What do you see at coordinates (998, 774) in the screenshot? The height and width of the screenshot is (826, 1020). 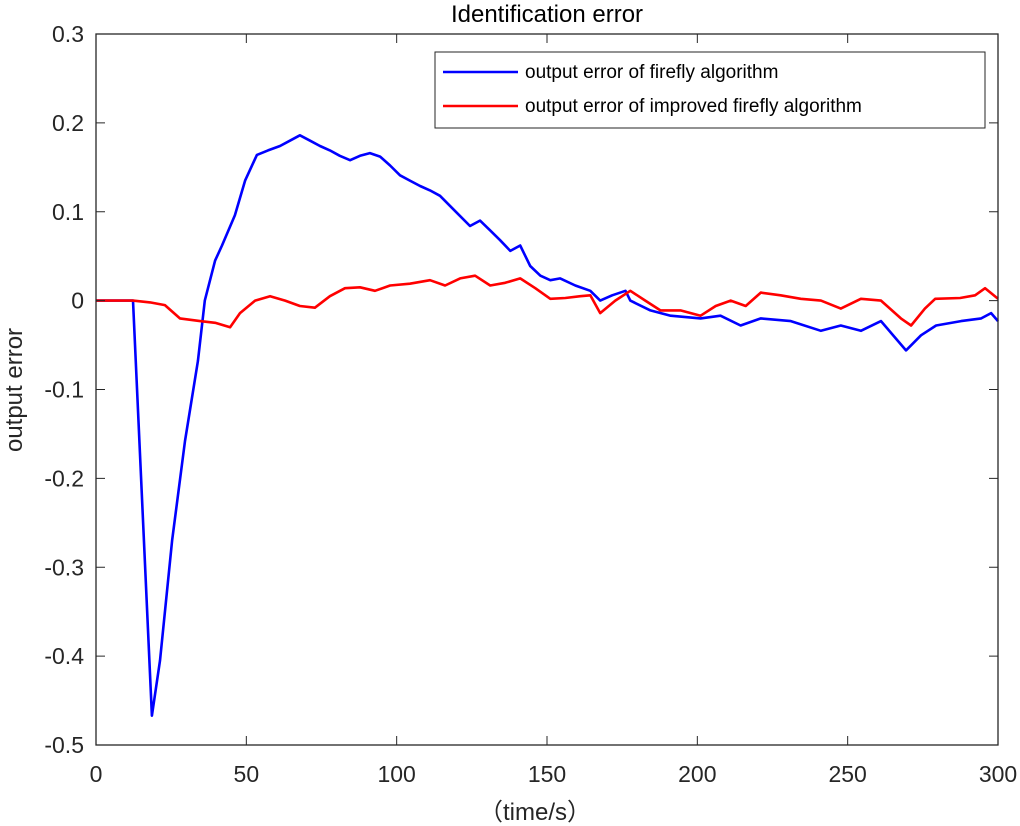 I see `x-tick-label: 300` at bounding box center [998, 774].